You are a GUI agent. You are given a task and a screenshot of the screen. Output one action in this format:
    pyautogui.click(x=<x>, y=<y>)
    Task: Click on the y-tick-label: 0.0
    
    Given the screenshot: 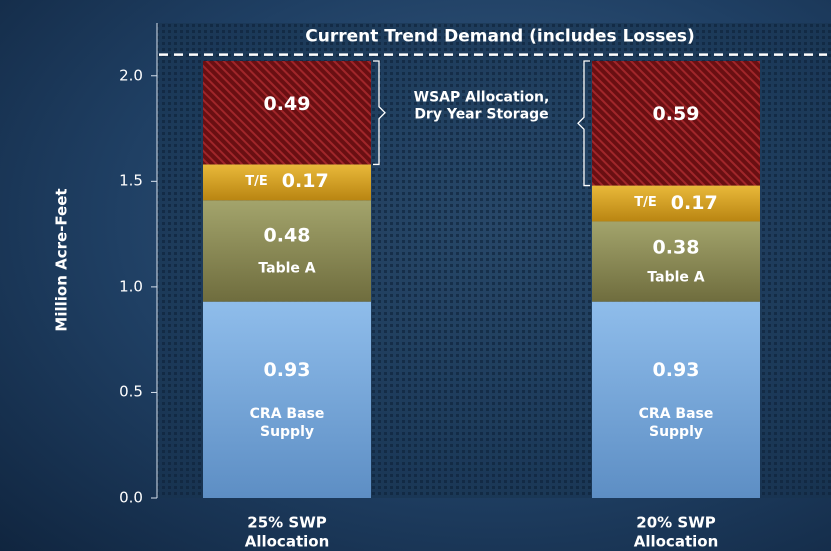 What is the action you would take?
    pyautogui.click(x=131, y=497)
    